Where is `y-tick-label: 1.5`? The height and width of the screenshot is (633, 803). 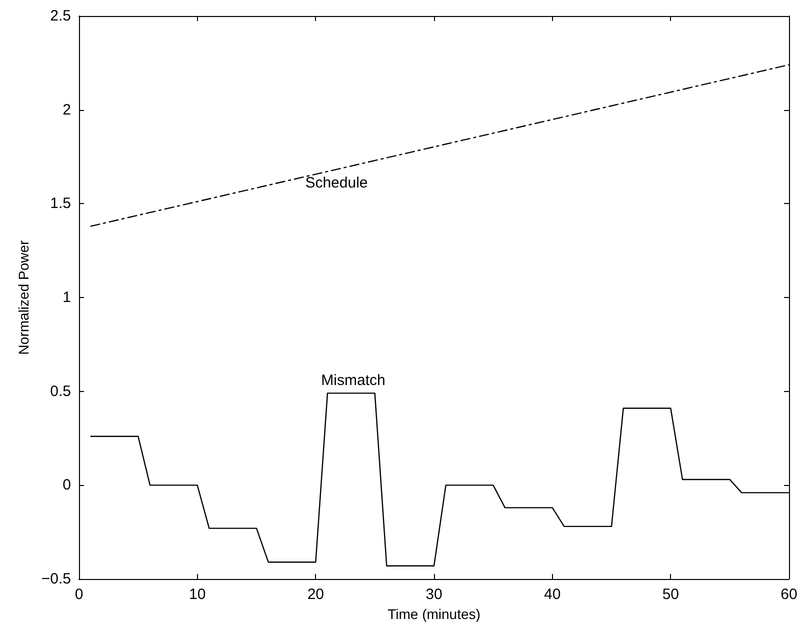 y-tick-label: 1.5 is located at coordinates (60, 203).